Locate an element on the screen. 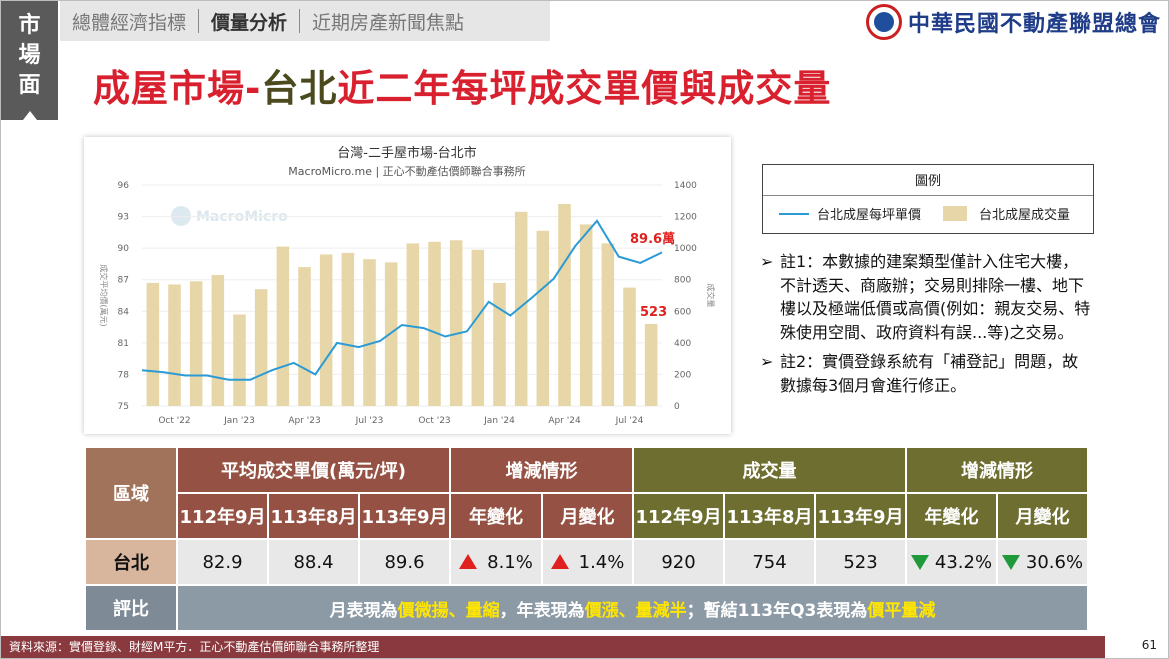  volume-mom-value: 30.6% is located at coordinates (1054, 562).